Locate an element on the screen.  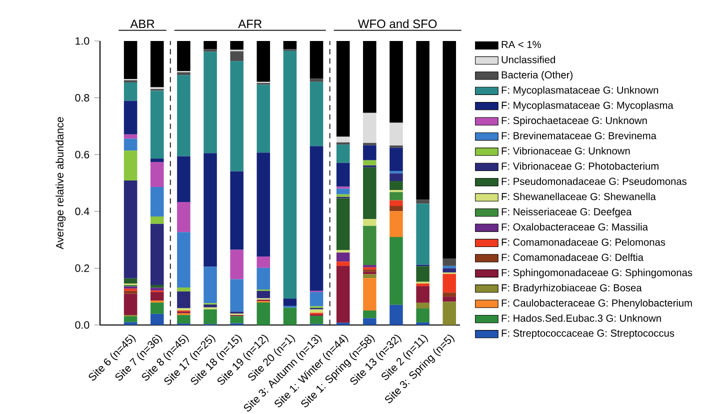
legend-label: F: Oxalobacteraceae G: Massilia is located at coordinates (575, 227).